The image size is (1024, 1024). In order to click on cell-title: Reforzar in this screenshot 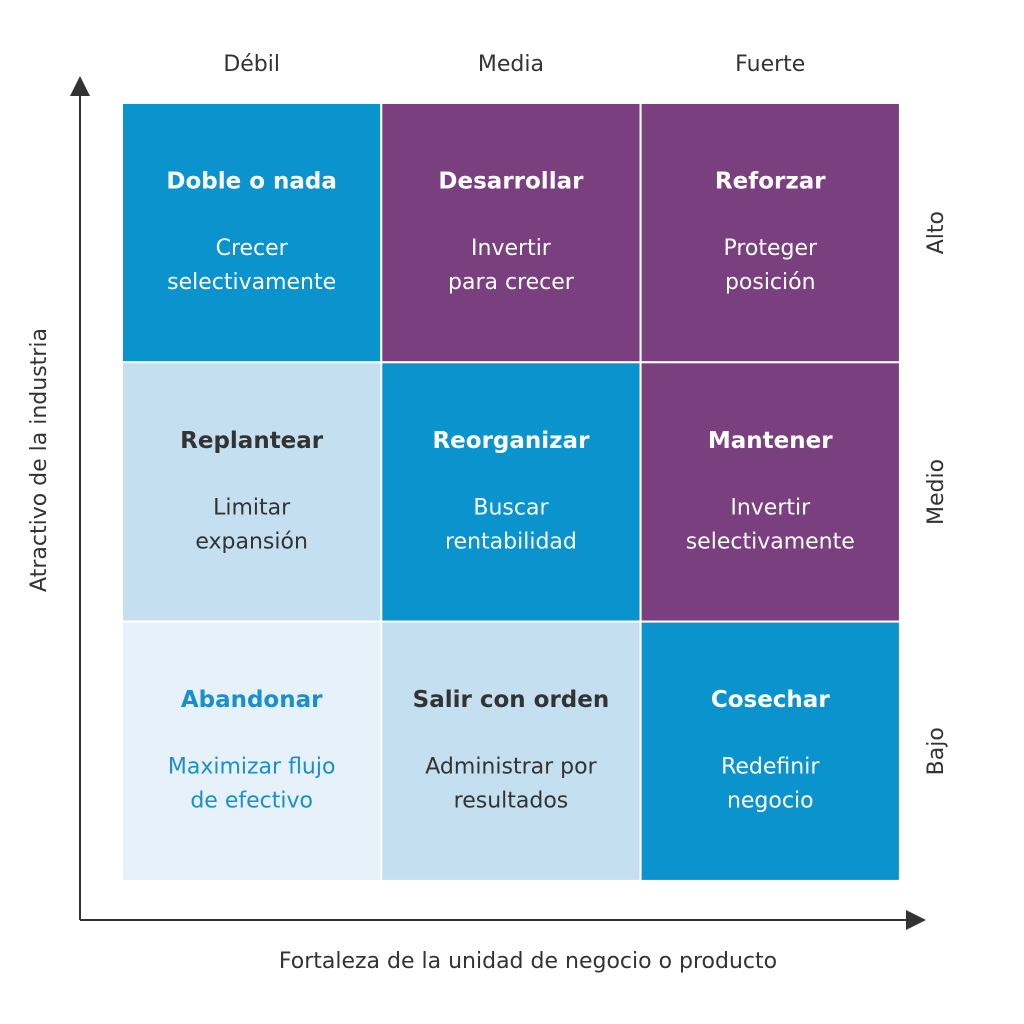, I will do `click(770, 182)`.